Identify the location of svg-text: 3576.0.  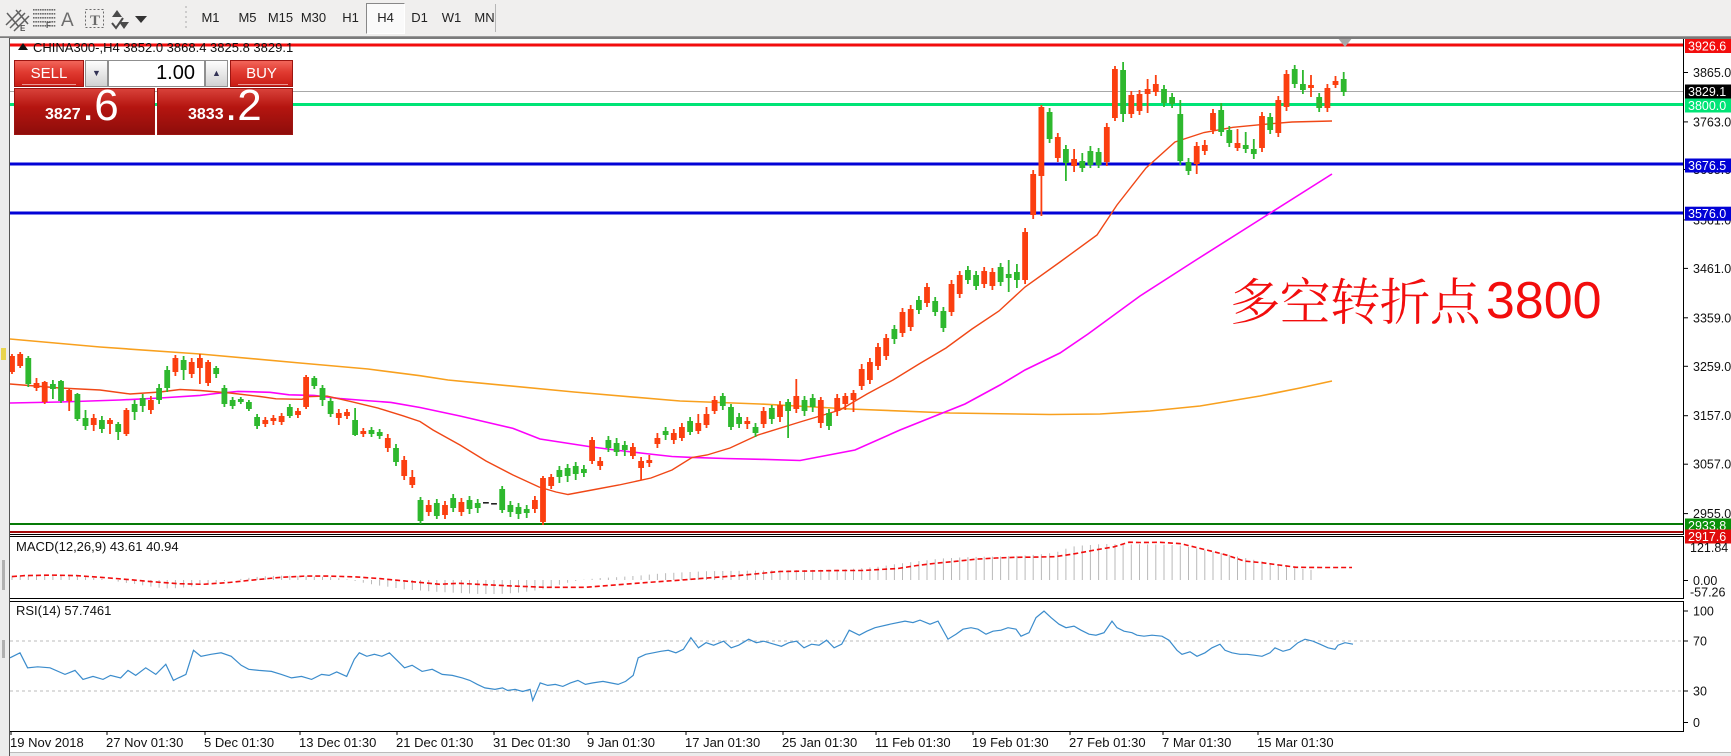
(1707, 214).